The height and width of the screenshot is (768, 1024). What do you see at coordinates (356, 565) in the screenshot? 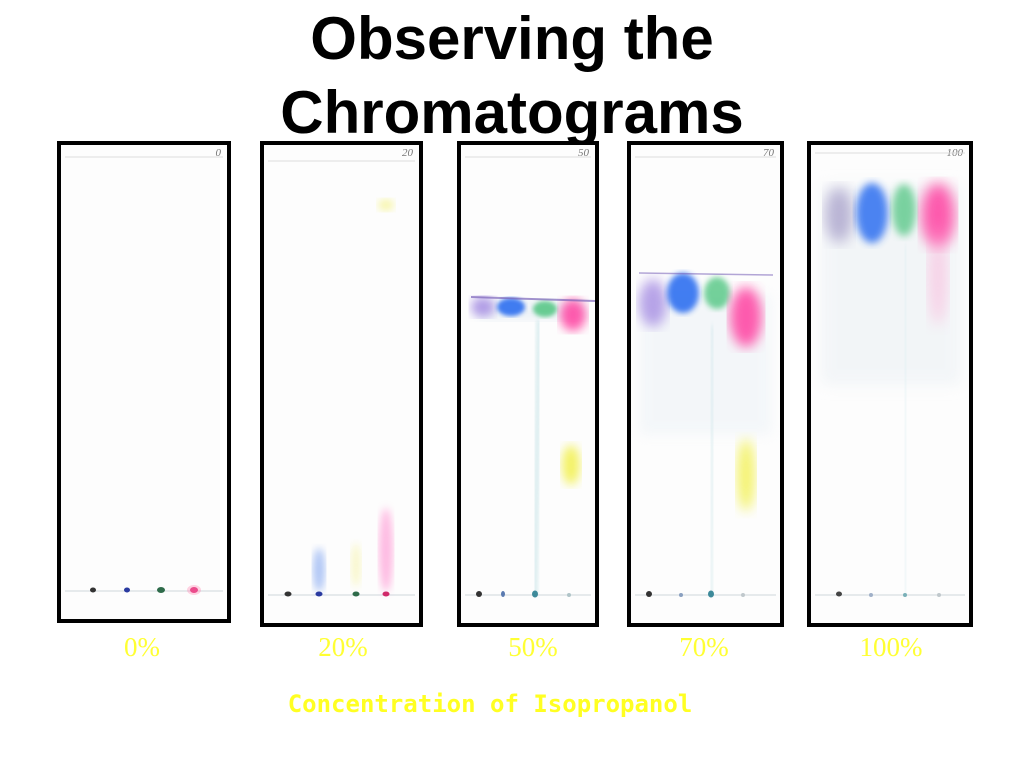
I see `yellow-smear` at bounding box center [356, 565].